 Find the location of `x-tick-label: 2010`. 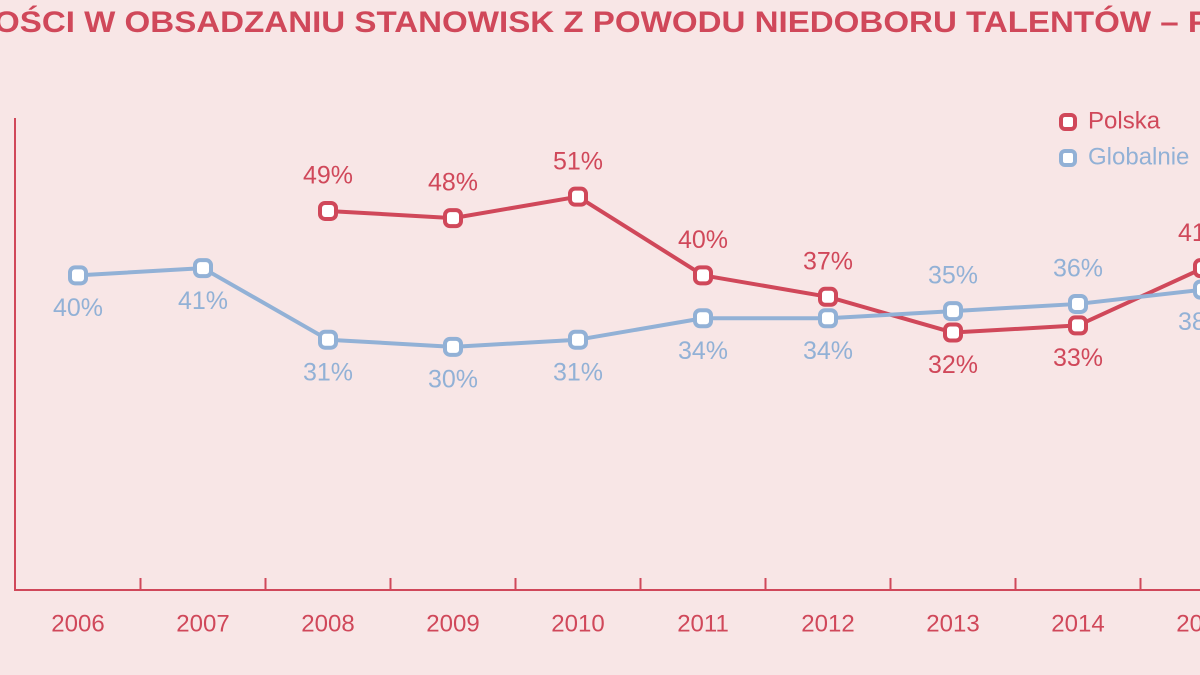

x-tick-label: 2010 is located at coordinates (577, 623).